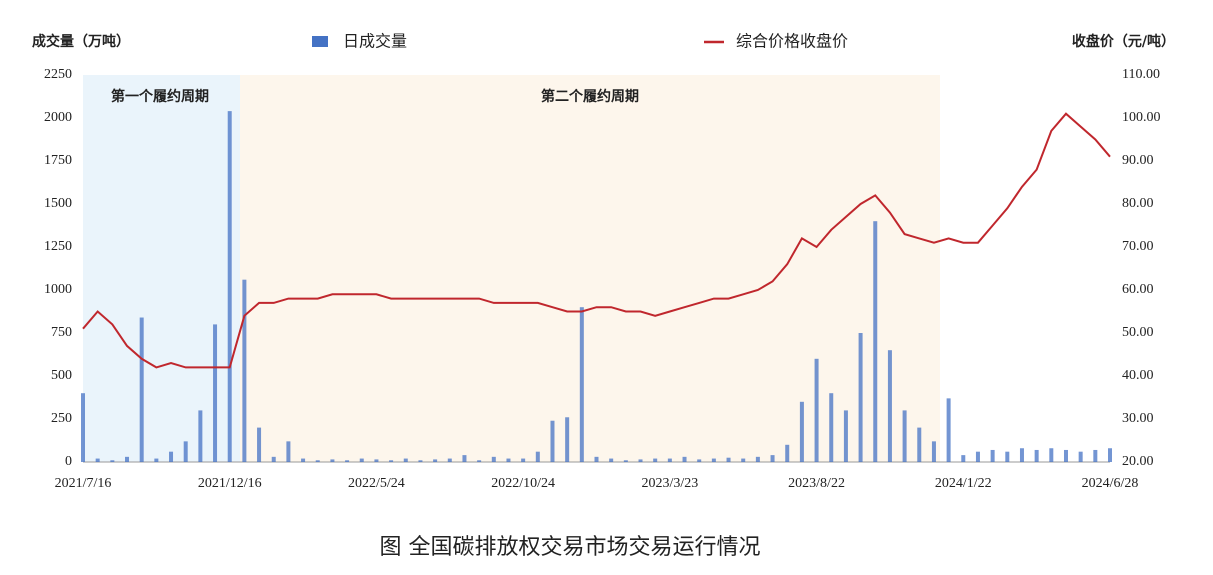 This screenshot has width=1213, height=575. Describe the element at coordinates (1138, 160) in the screenshot. I see `y2-tick-label: 90.00` at that location.